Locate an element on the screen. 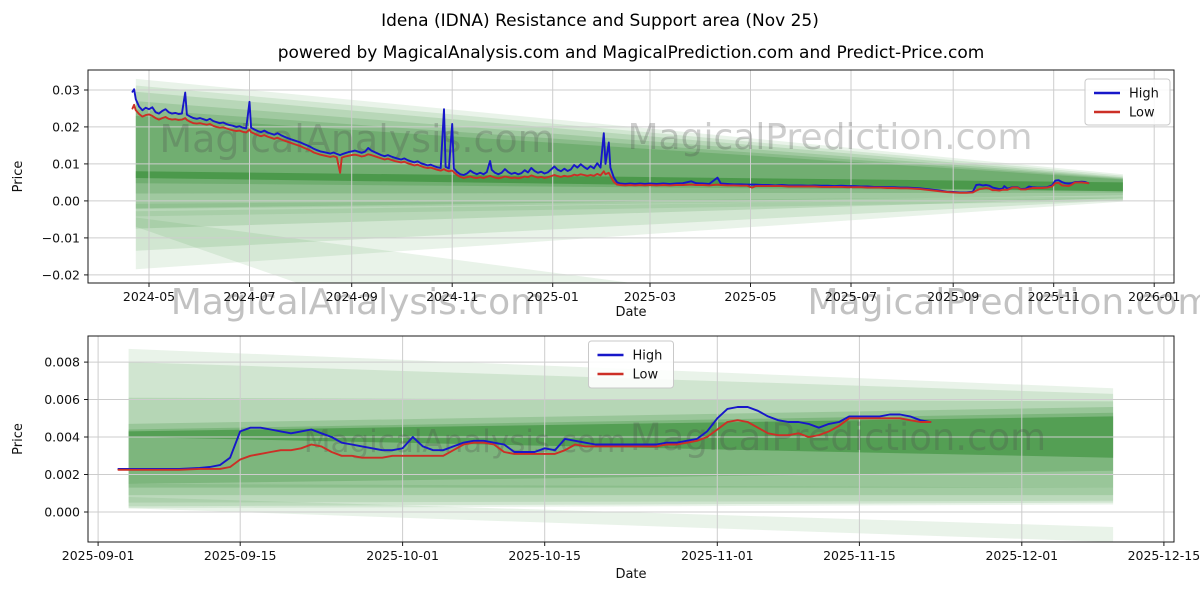 This screenshot has width=1200, height=600. y-tick-label: 0.03 is located at coordinates (66, 90).